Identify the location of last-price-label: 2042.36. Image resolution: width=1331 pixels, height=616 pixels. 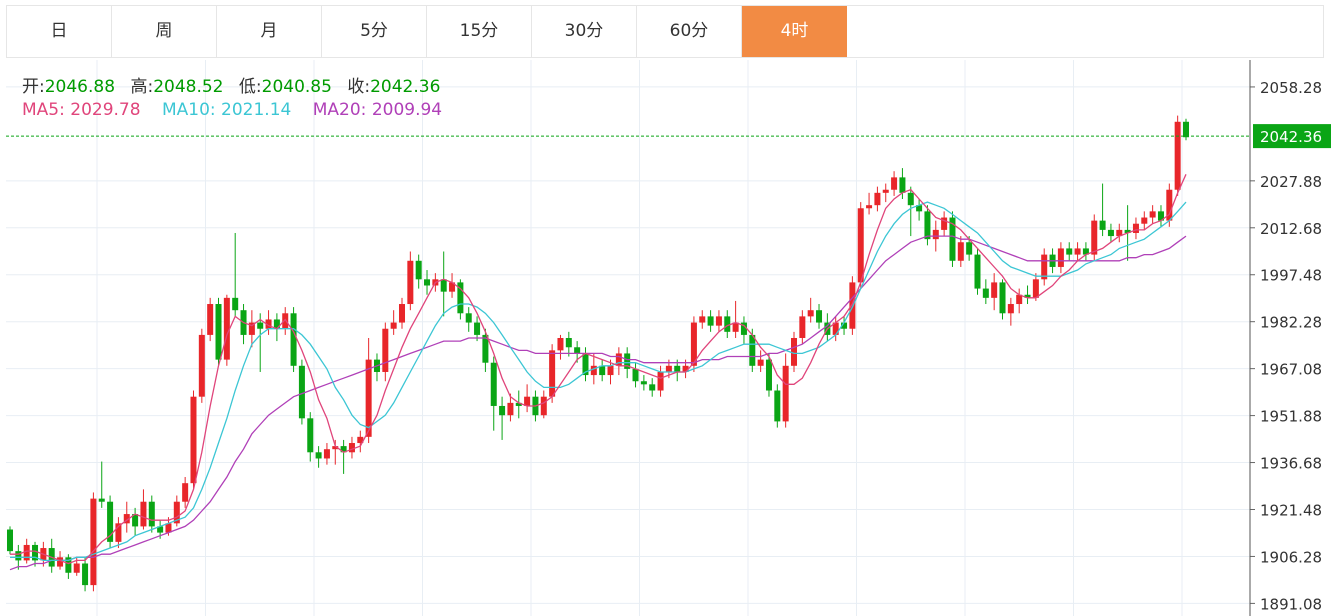
(1291, 137).